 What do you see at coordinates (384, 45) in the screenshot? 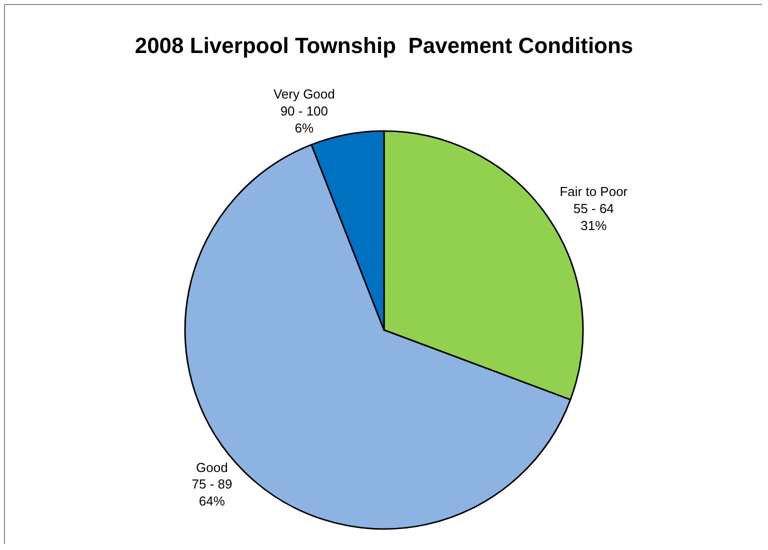
I see `chart-title: 2008 Liverpool Township Pavement Conditions` at bounding box center [384, 45].